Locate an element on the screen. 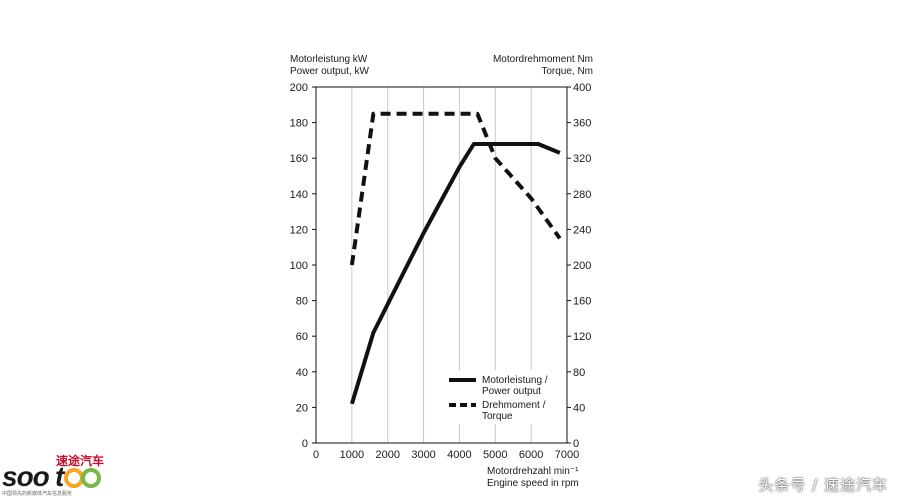 This screenshot has height=500, width=900. left-tick-label-0: 0 is located at coordinates (305, 444).